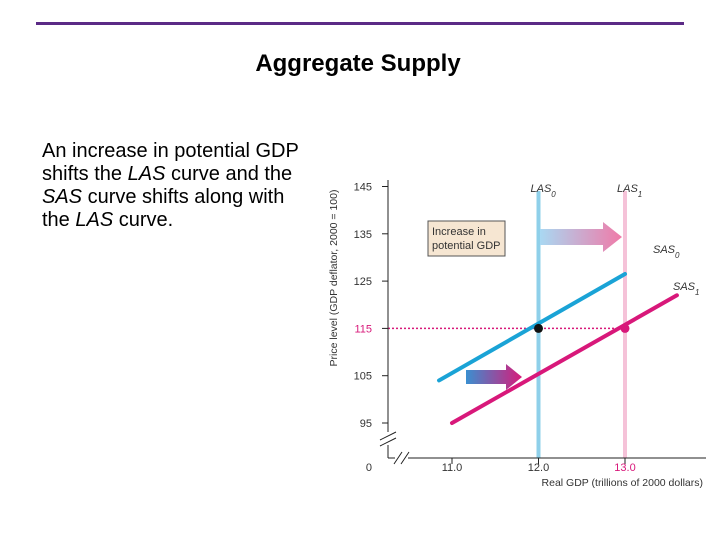 The width and height of the screenshot is (720, 540). What do you see at coordinates (494, 377) in the screenshot?
I see `sas-shift-arrow` at bounding box center [494, 377].